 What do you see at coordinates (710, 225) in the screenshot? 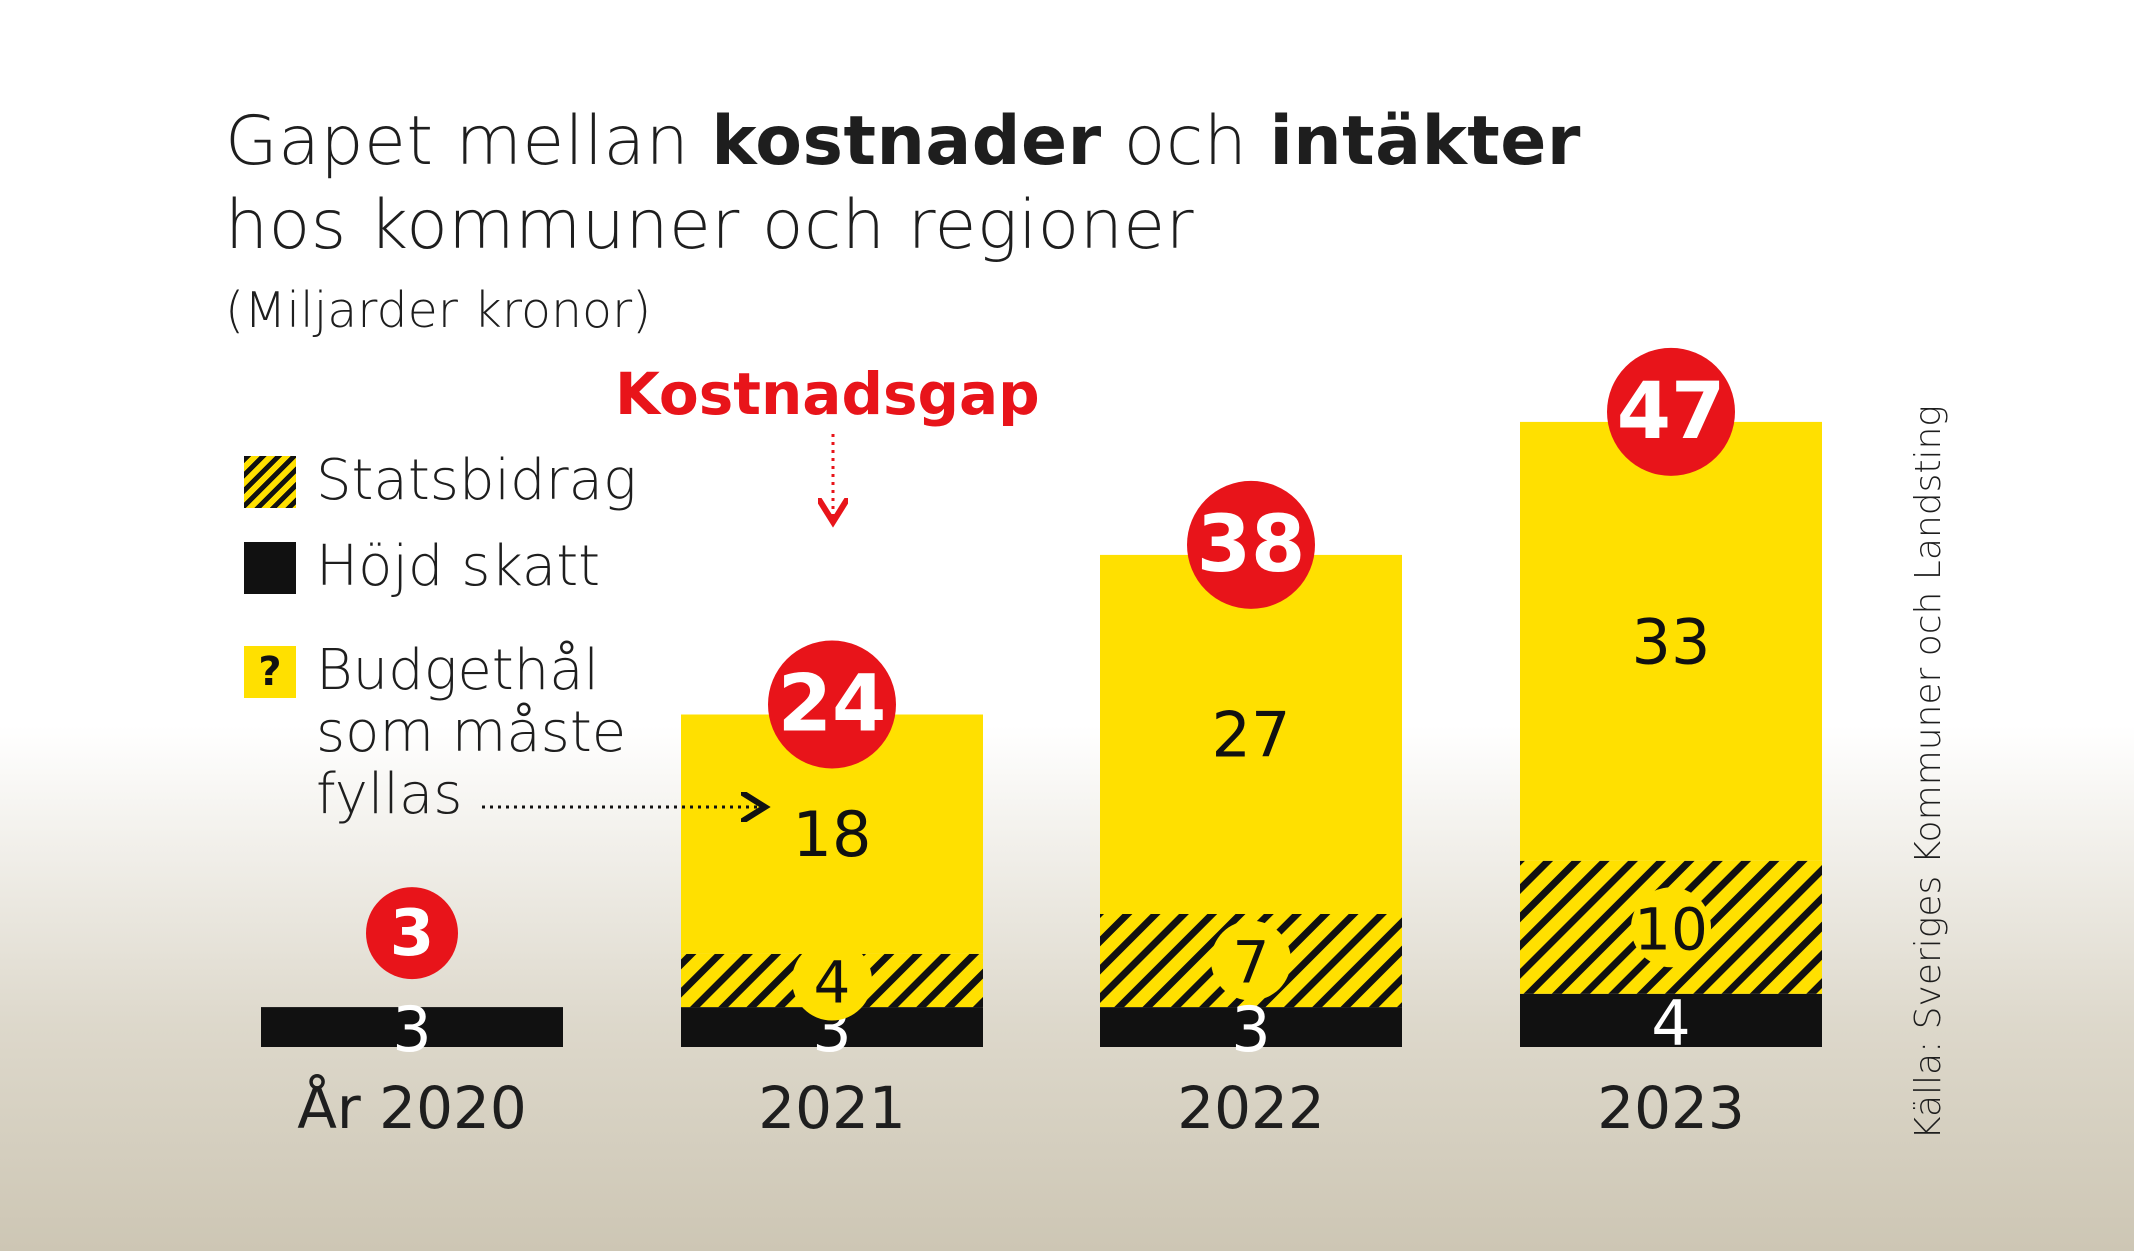
I see `title-line-2: hos kommuner och regioner` at bounding box center [710, 225].